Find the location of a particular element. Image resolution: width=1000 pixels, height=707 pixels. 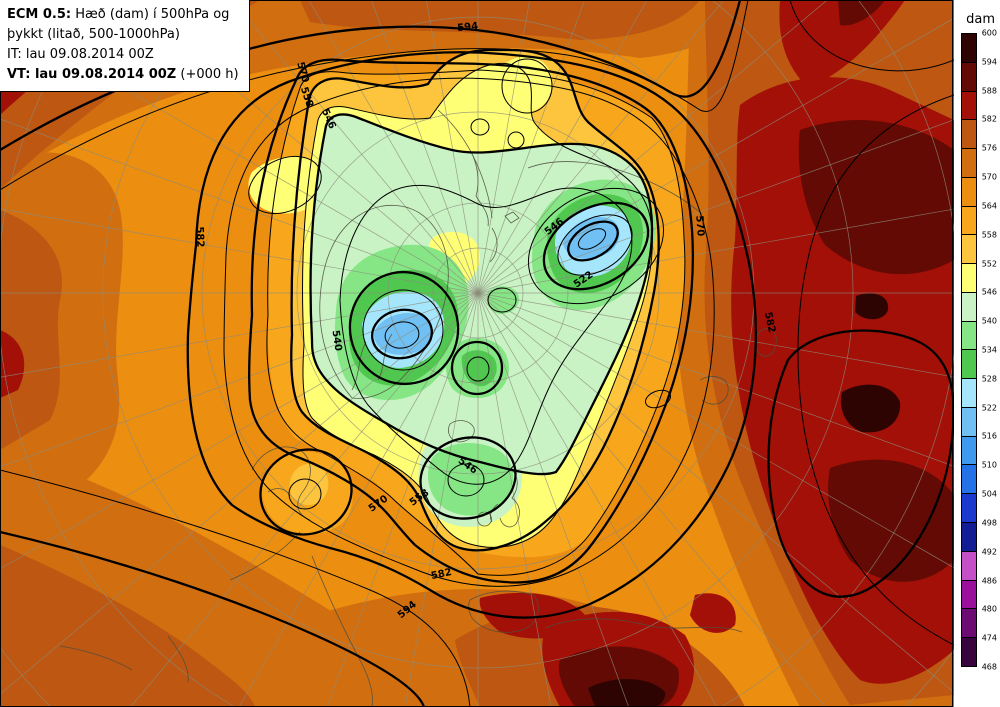

colorbar-tick-label: 600 is located at coordinates (989, 33).